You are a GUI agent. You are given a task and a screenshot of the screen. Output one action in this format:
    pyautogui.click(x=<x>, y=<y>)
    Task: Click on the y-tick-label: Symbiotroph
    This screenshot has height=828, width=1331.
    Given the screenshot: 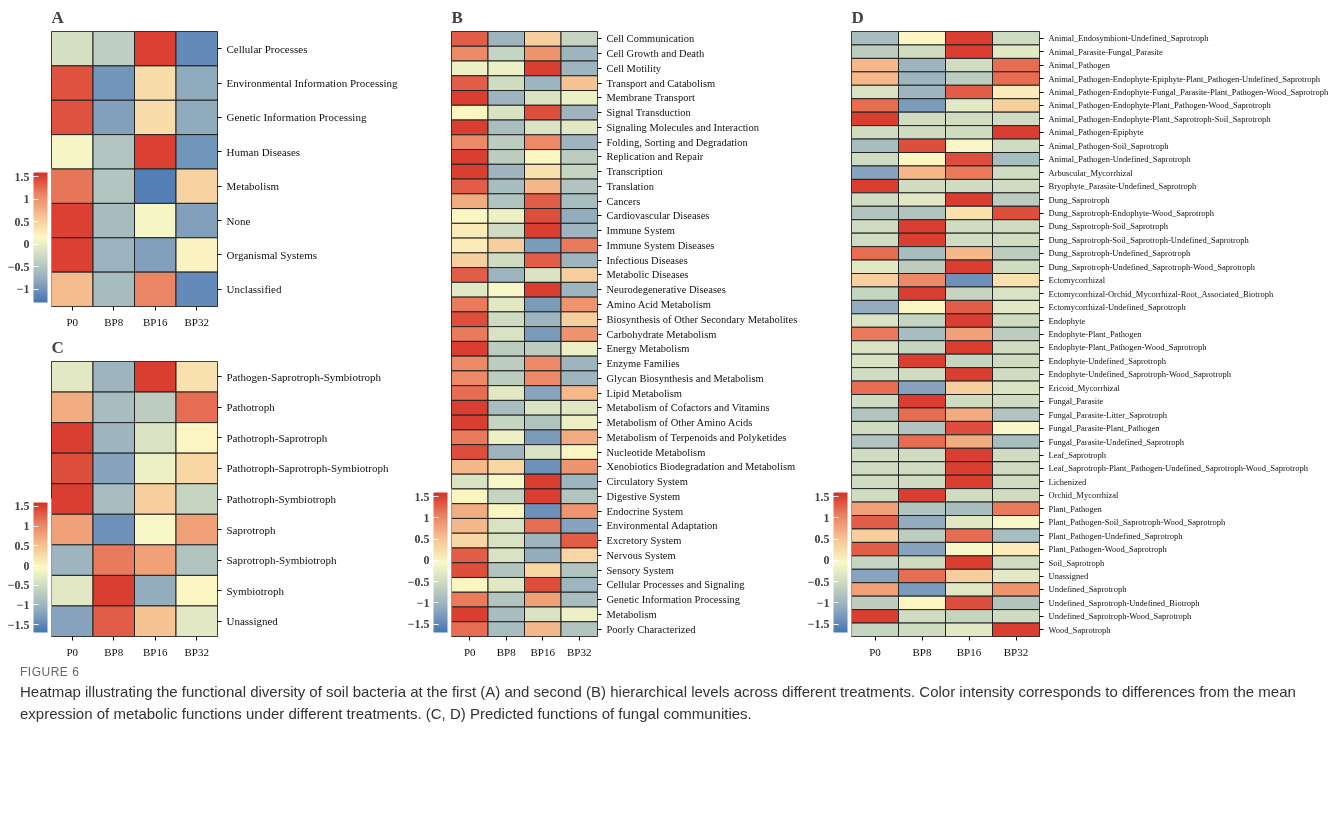 What is the action you would take?
    pyautogui.click(x=255, y=590)
    